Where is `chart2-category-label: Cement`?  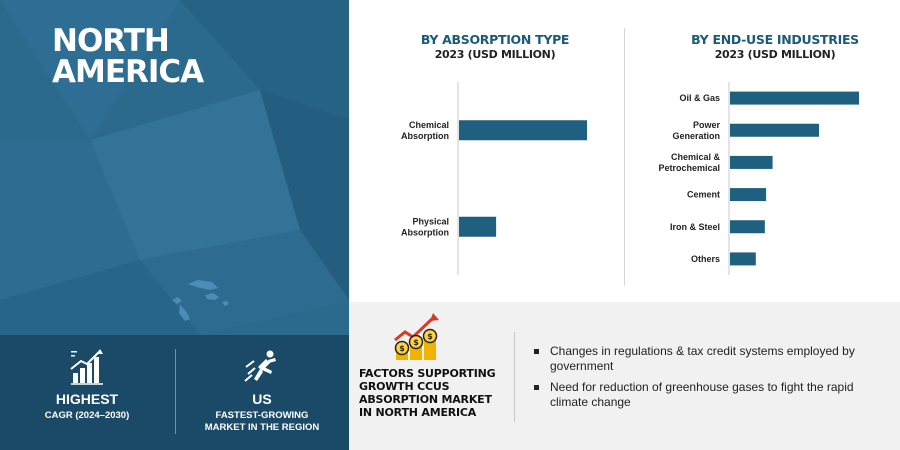
chart2-category-label: Cement is located at coordinates (703, 195).